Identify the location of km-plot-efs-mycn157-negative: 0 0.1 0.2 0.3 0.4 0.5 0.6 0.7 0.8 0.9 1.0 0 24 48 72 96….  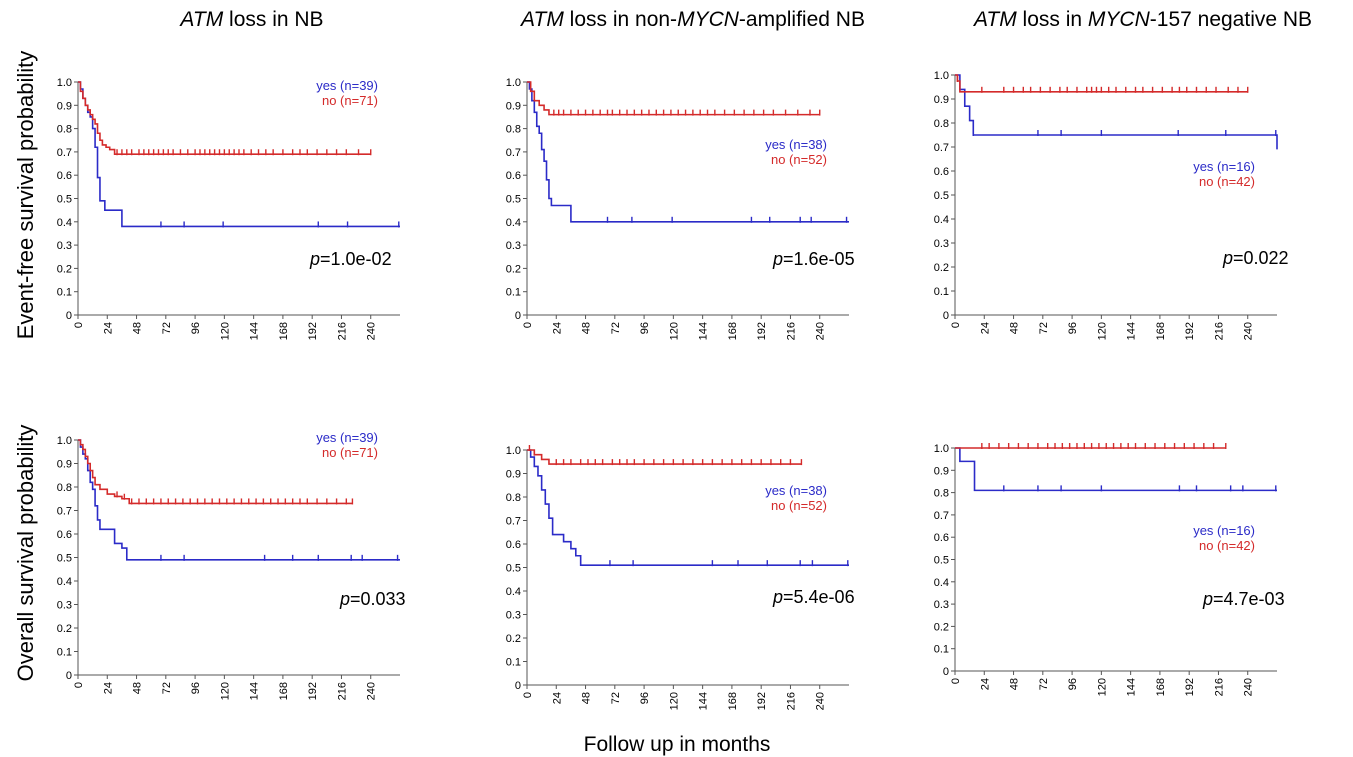
(1111, 205).